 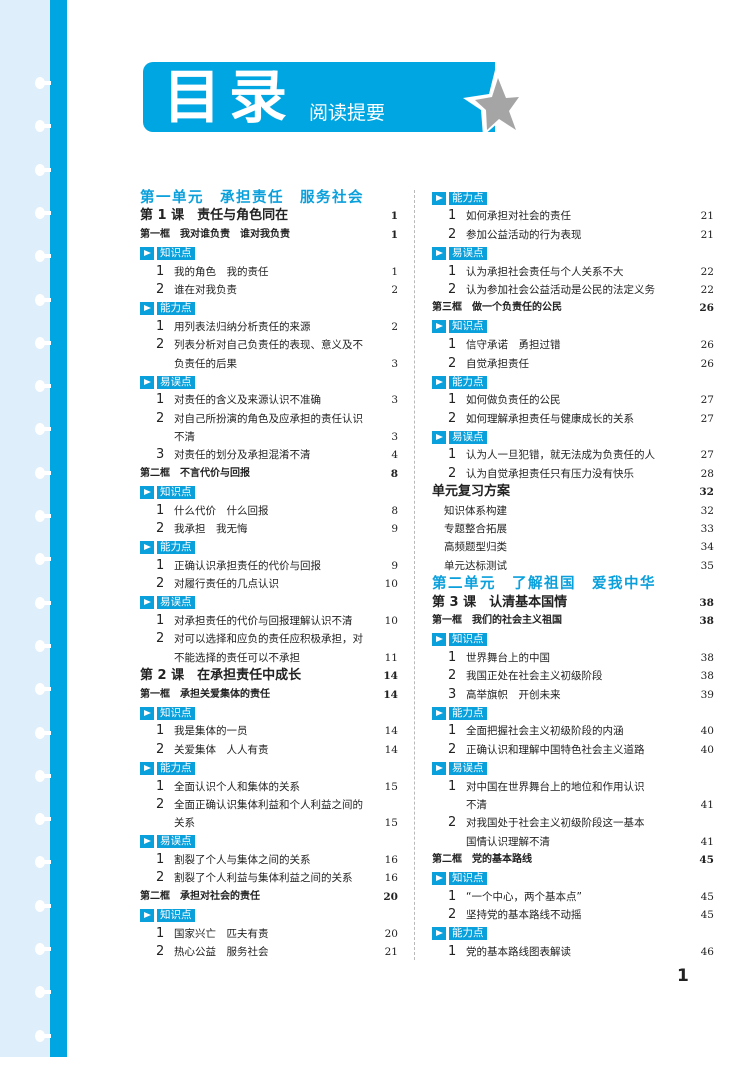 What do you see at coordinates (269, 419) in the screenshot?
I see `toc-item: 2 对自己所扮演的角色及应承担的责任认识` at bounding box center [269, 419].